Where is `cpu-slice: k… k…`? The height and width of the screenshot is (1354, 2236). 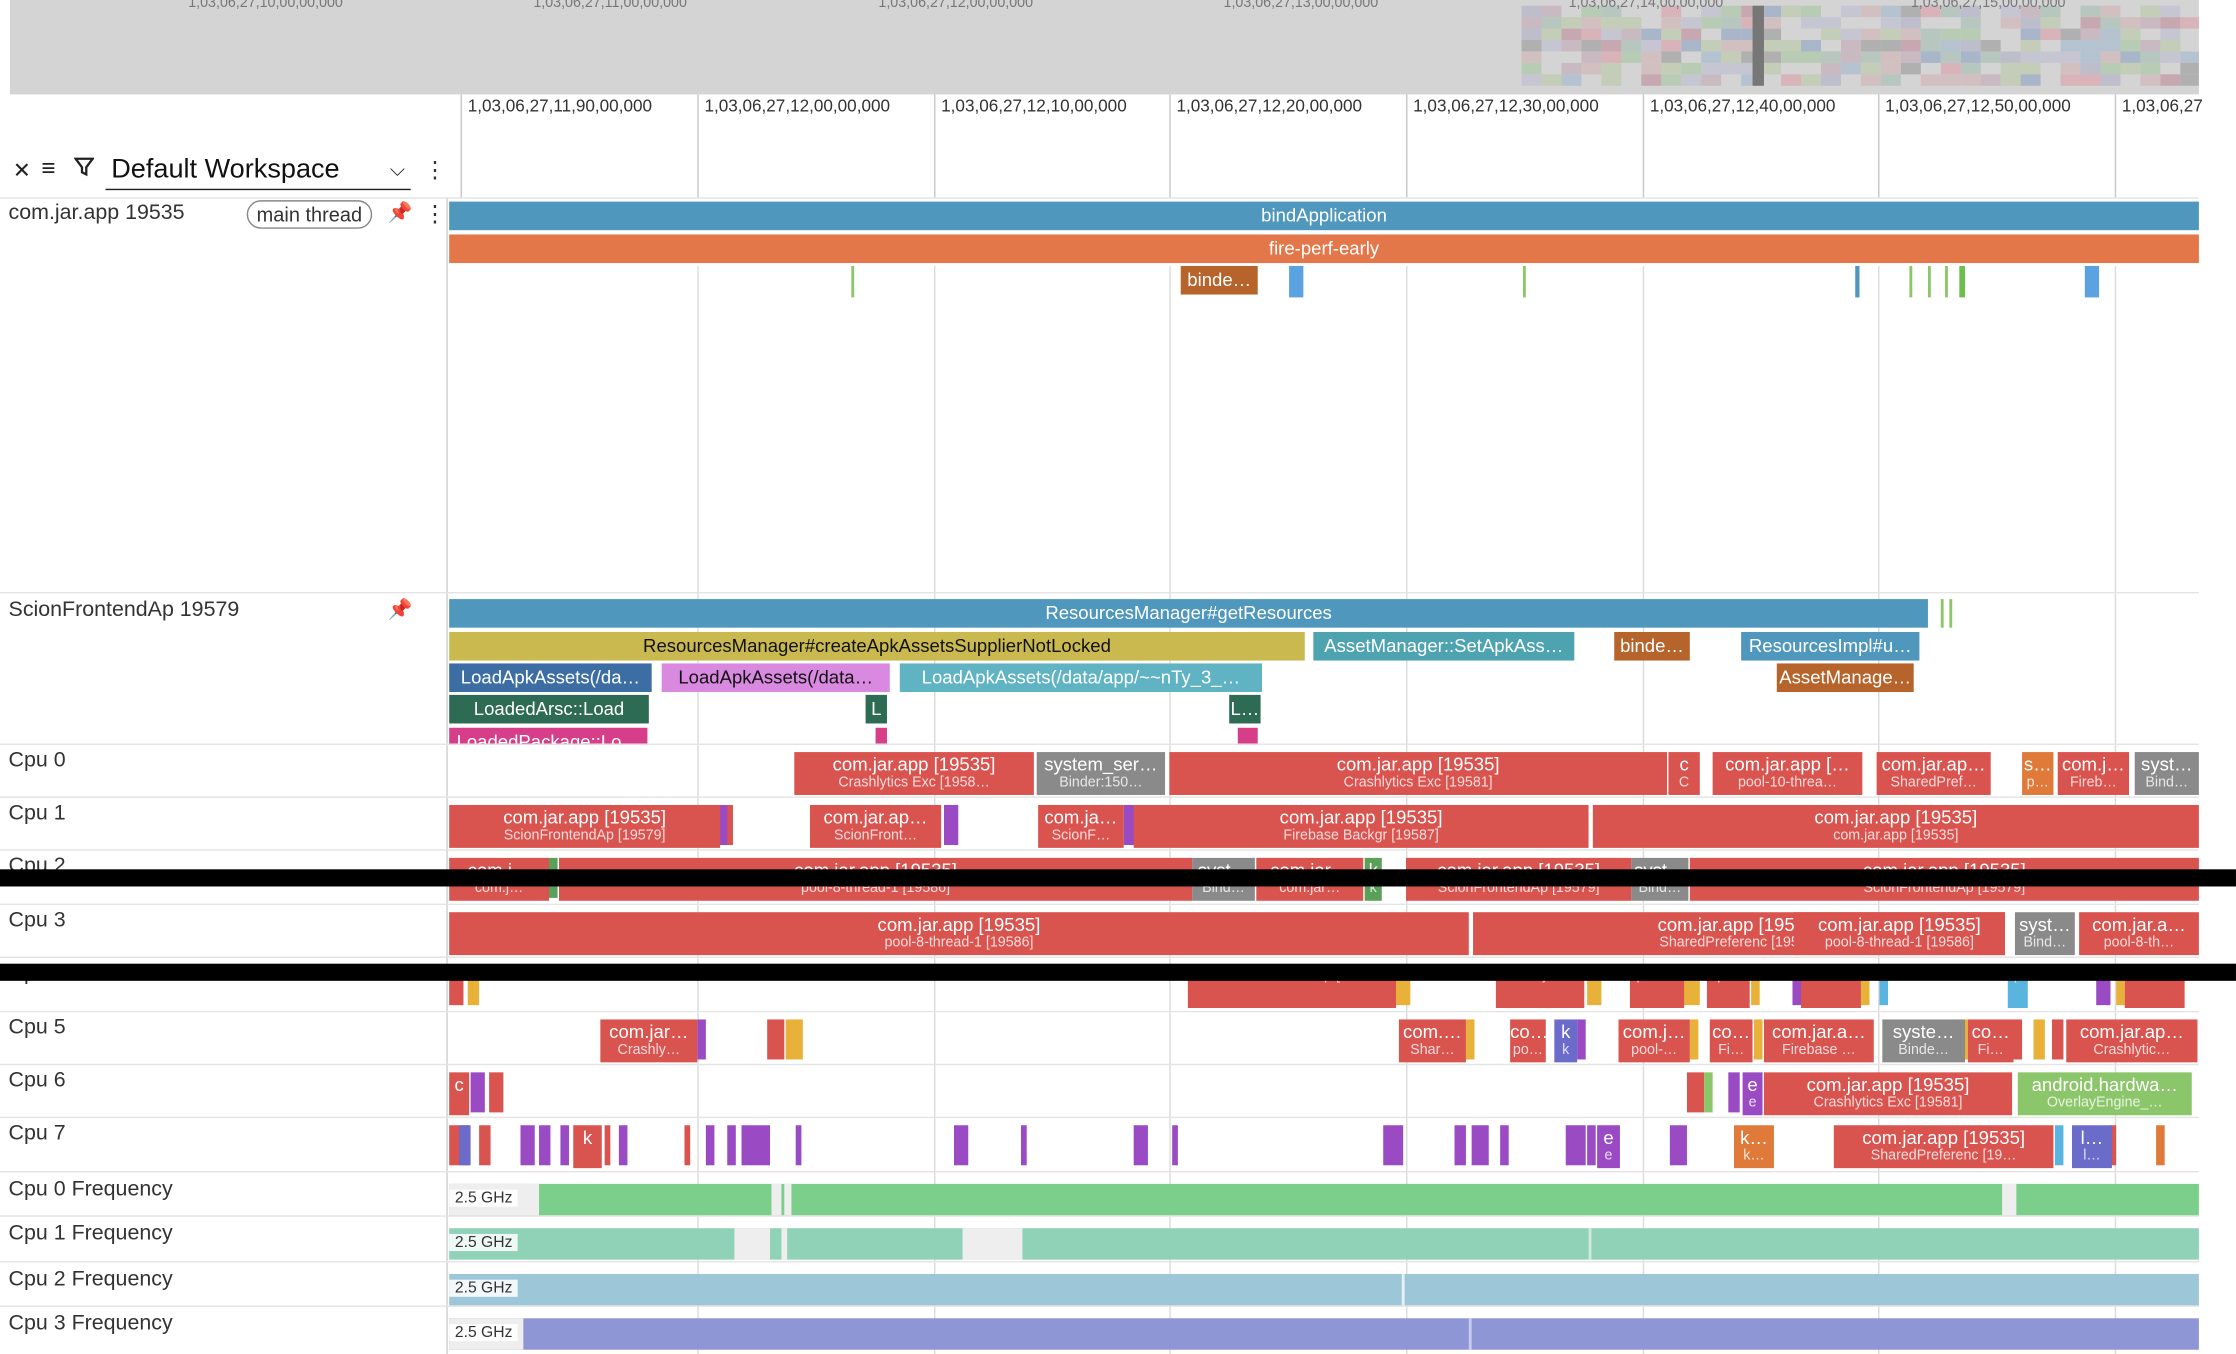 cpu-slice: k… k… is located at coordinates (1754, 1147).